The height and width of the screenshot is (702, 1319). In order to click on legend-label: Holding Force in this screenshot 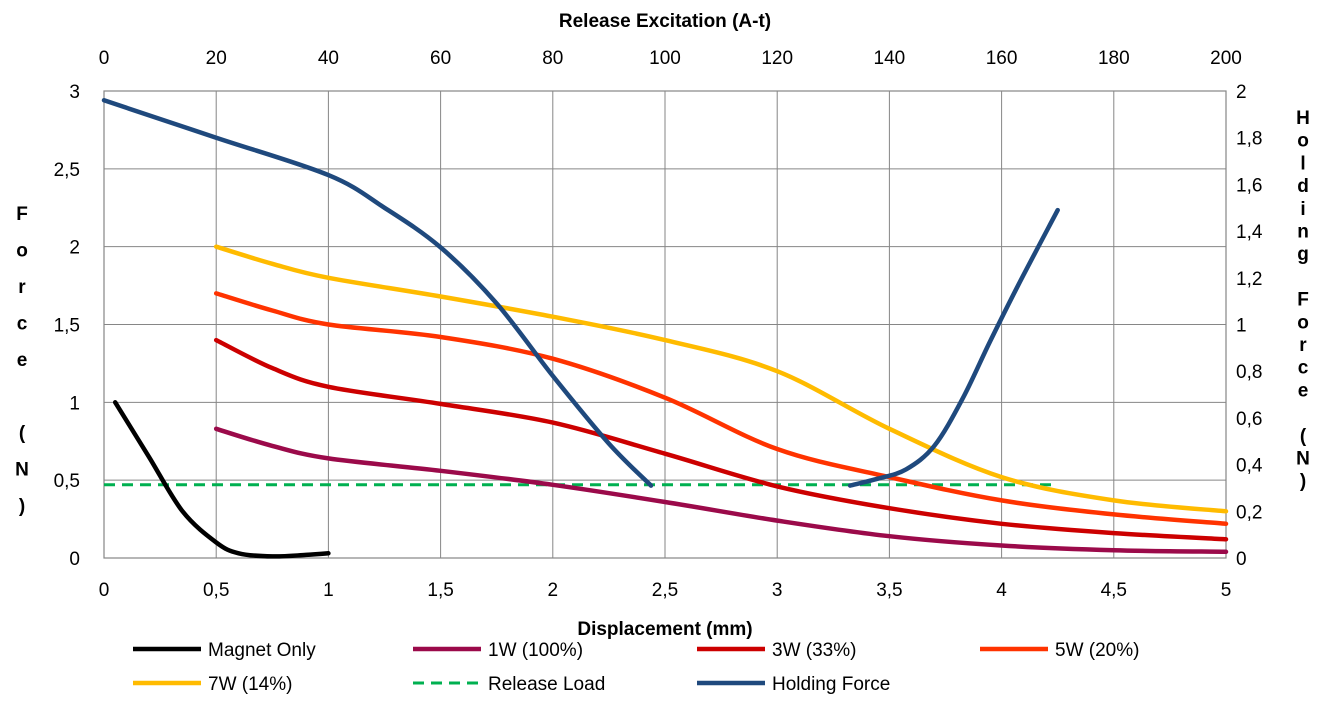, I will do `click(831, 684)`.